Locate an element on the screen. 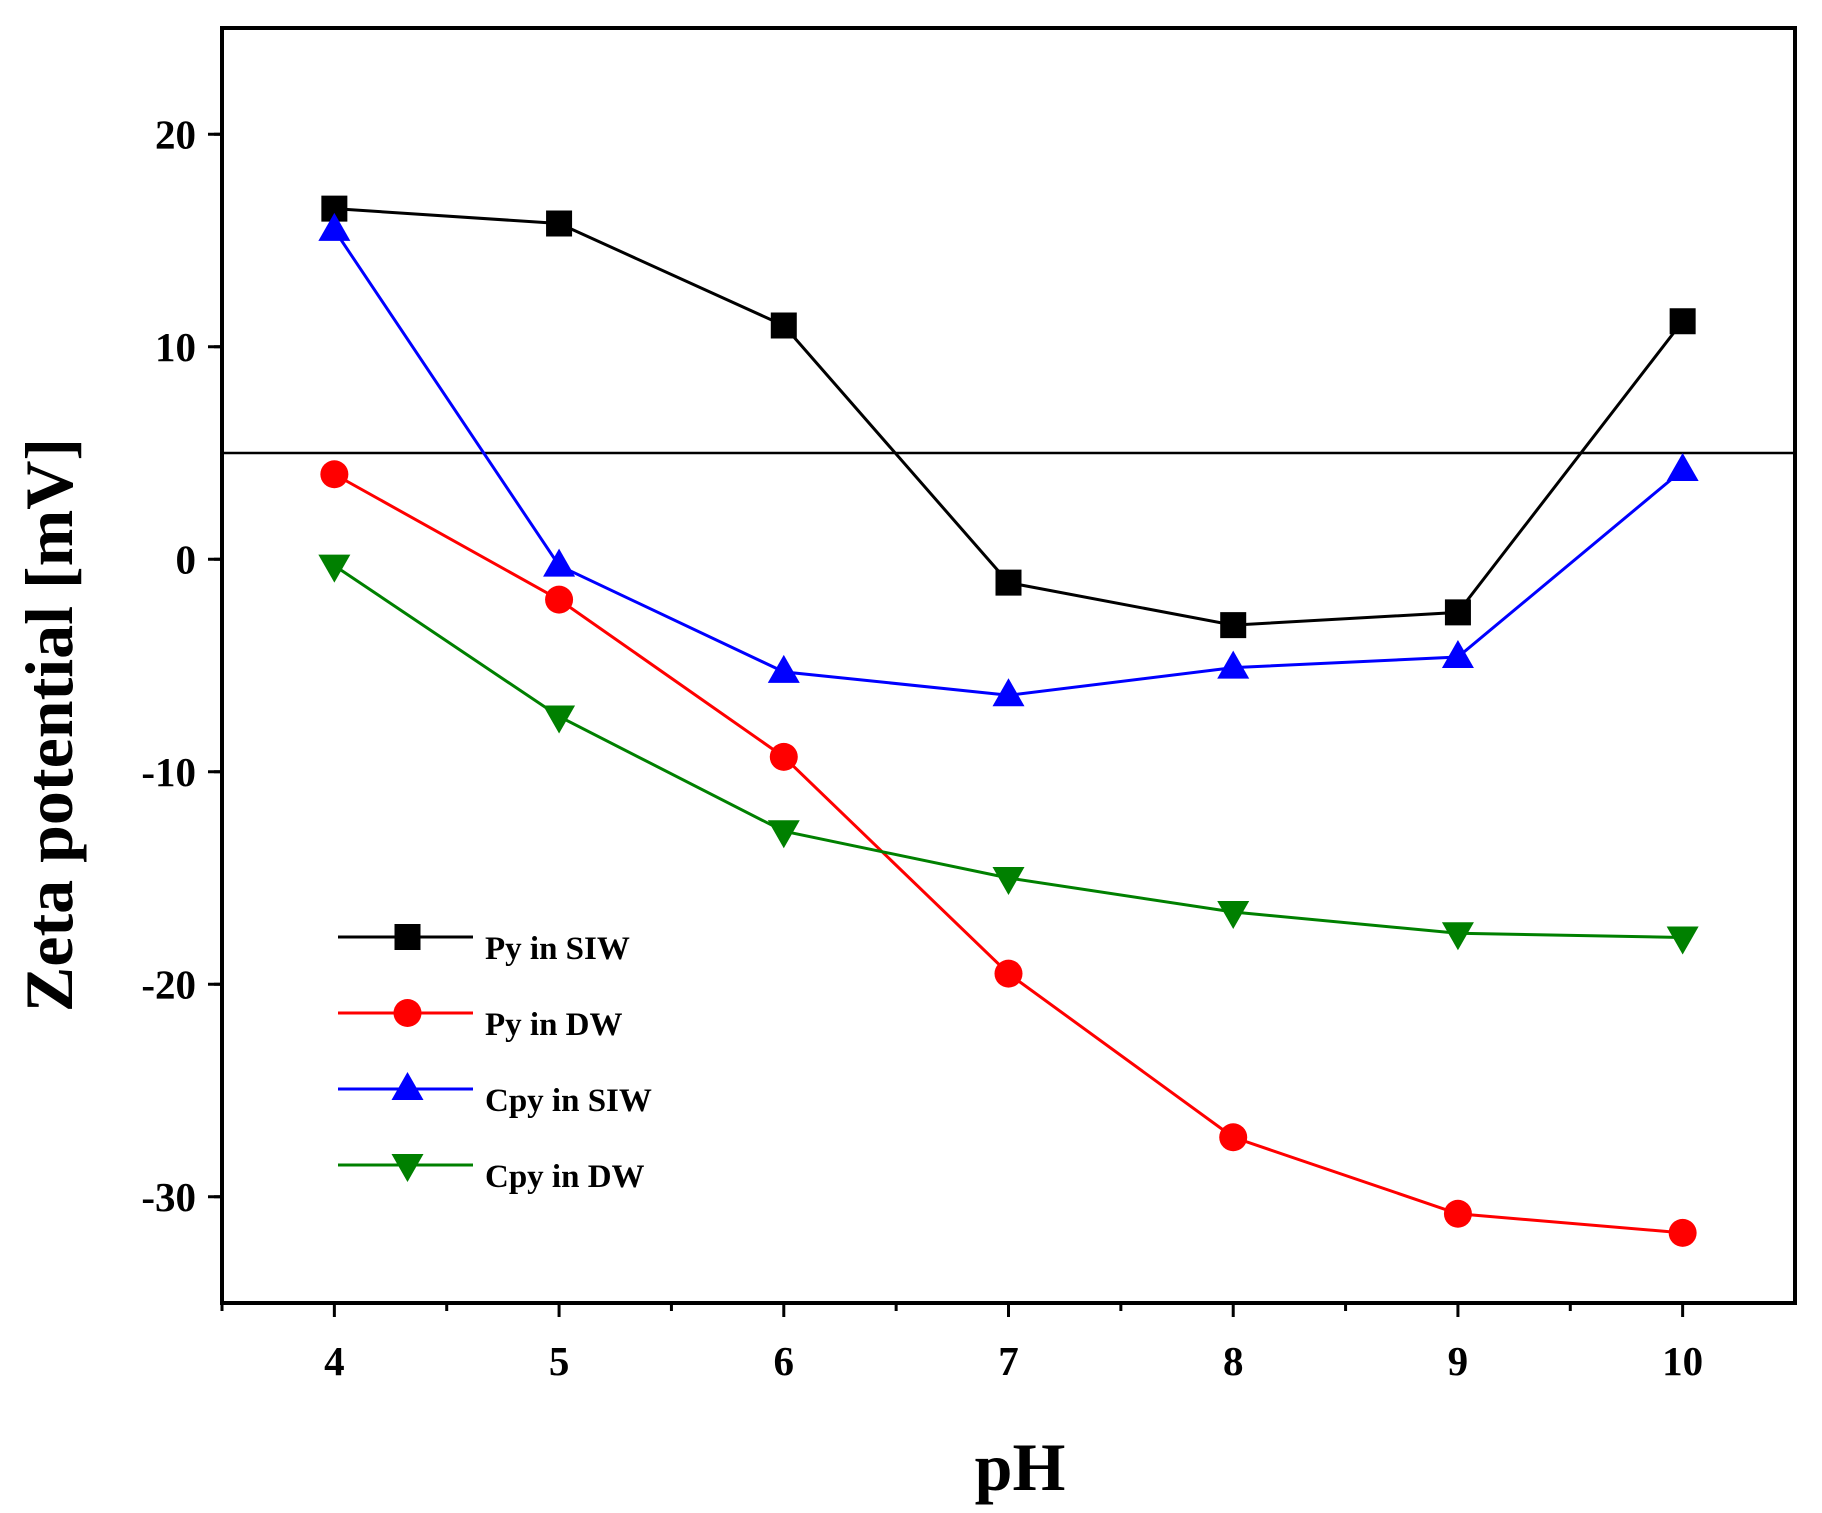 Image resolution: width=1822 pixels, height=1513 pixels. legend: Py in SIW Py in DW Cpy in SIW Cpy in DW is located at coordinates (495, 1059).